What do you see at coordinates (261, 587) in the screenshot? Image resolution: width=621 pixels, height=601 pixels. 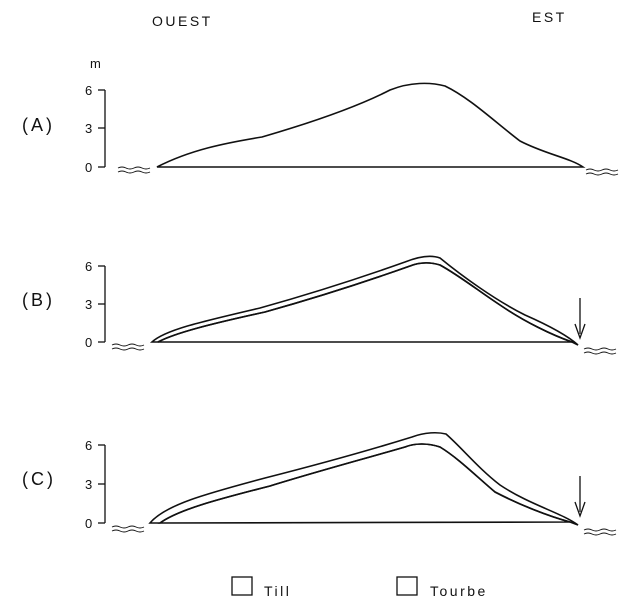 I see `legend-till: Till` at bounding box center [261, 587].